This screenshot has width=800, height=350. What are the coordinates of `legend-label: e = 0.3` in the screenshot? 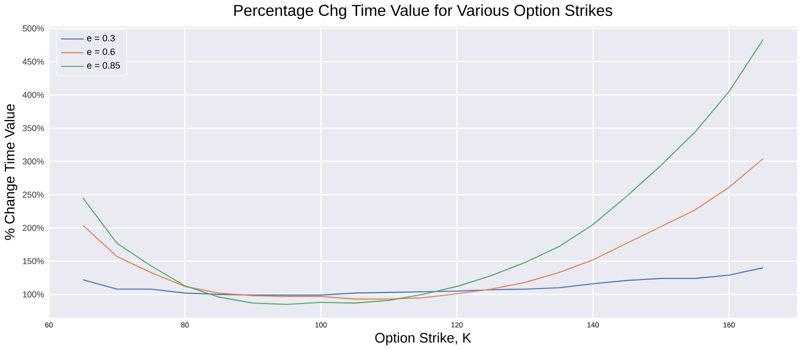 It's located at (101, 38).